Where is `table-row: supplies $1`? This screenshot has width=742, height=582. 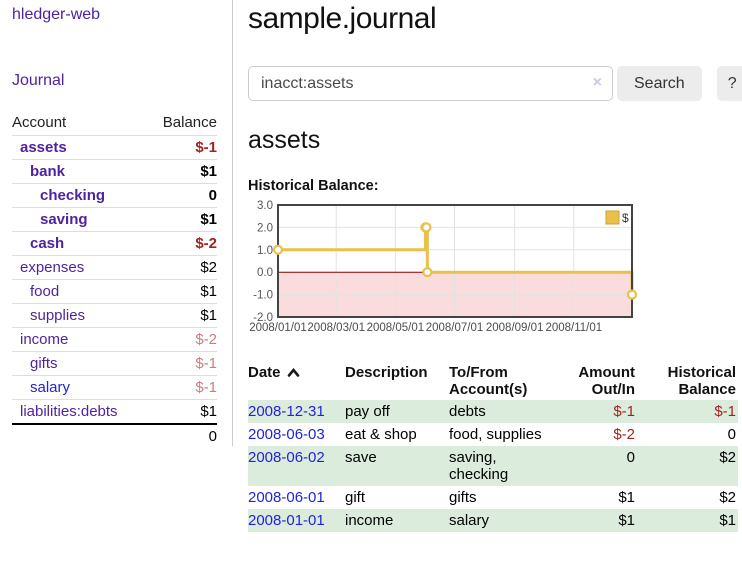
table-row: supplies $1 is located at coordinates (114, 315).